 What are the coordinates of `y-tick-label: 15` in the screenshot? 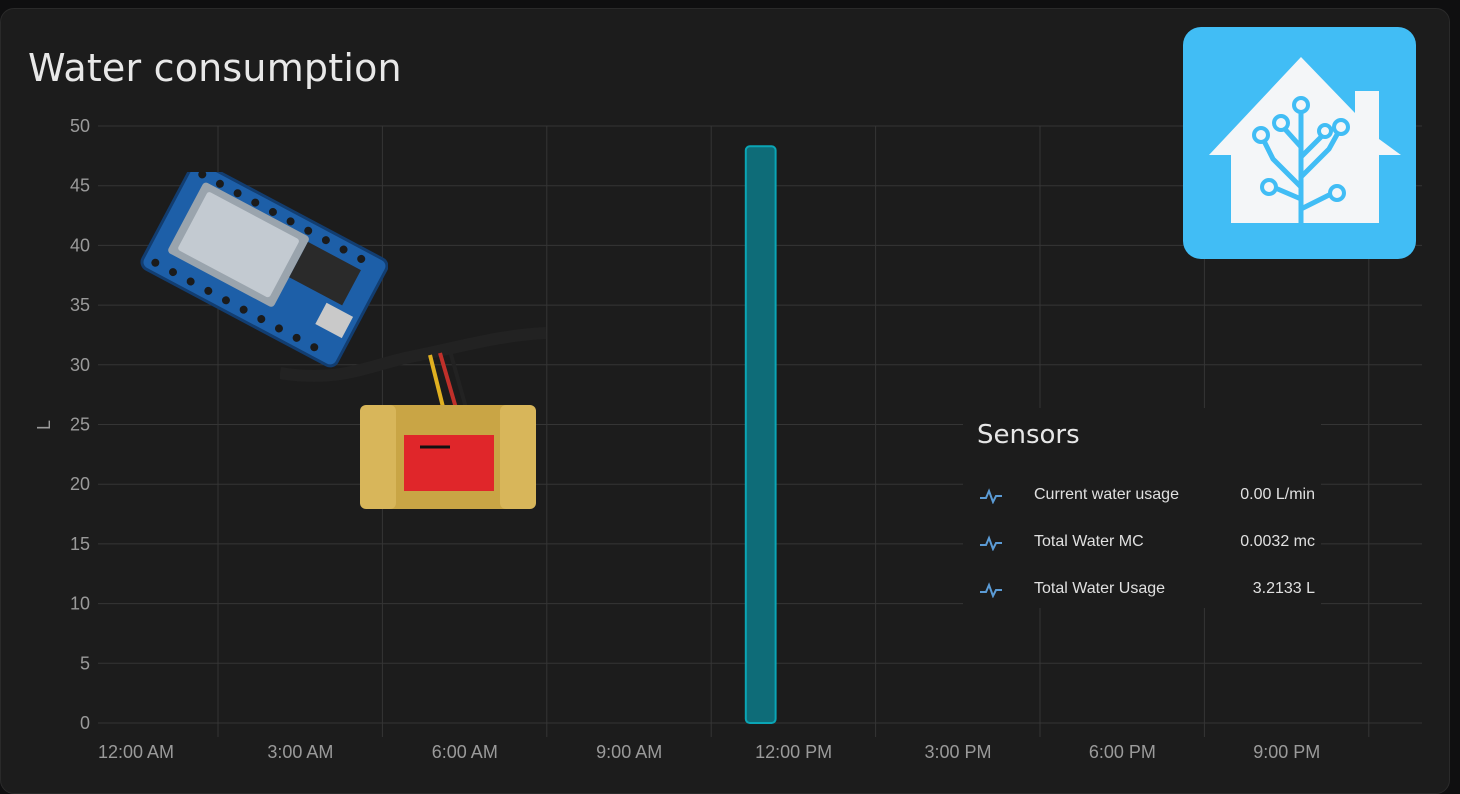 It's located at (80, 544).